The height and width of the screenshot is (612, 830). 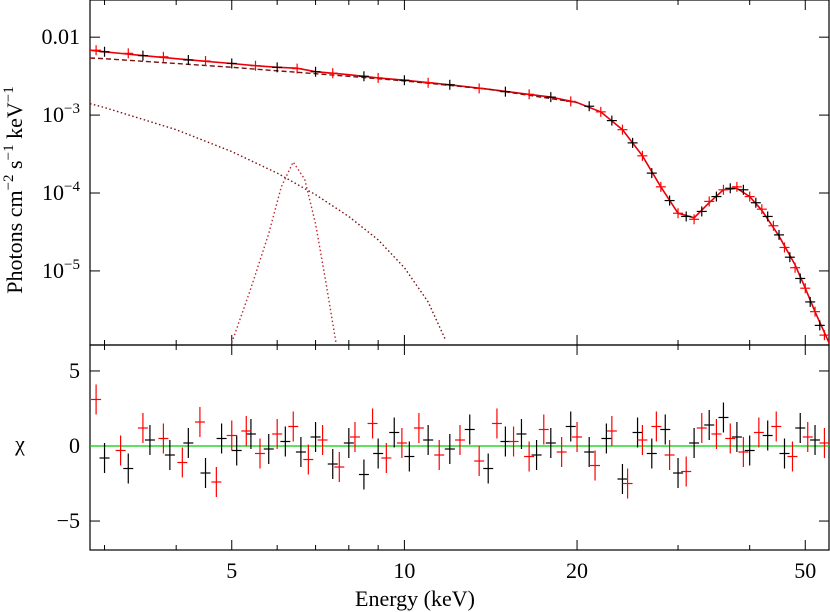 What do you see at coordinates (61, 192) in the screenshot?
I see `y-tick-label: 10−4` at bounding box center [61, 192].